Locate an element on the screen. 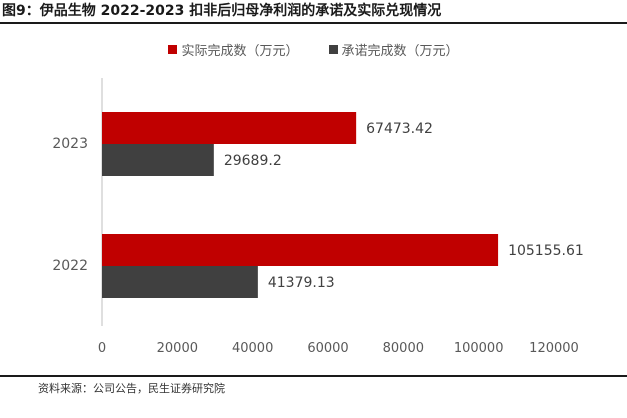  bar-committed-2022 is located at coordinates (180, 282).